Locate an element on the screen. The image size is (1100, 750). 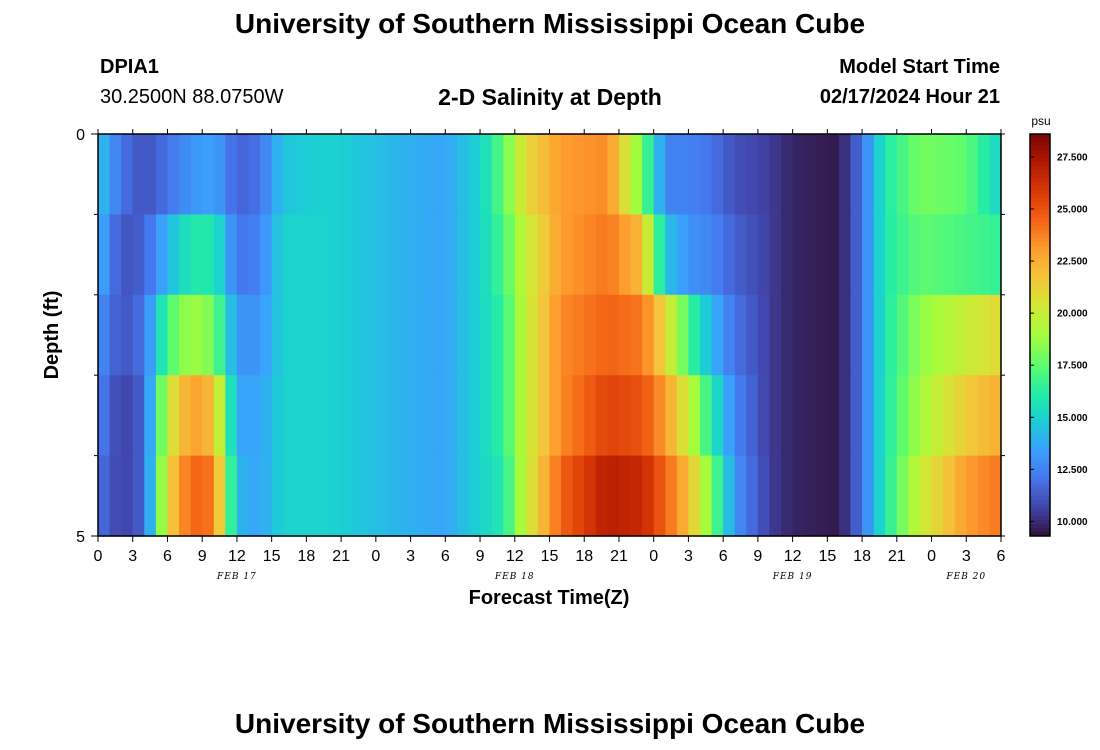
x-tick-label: 15 is located at coordinates (827, 556).